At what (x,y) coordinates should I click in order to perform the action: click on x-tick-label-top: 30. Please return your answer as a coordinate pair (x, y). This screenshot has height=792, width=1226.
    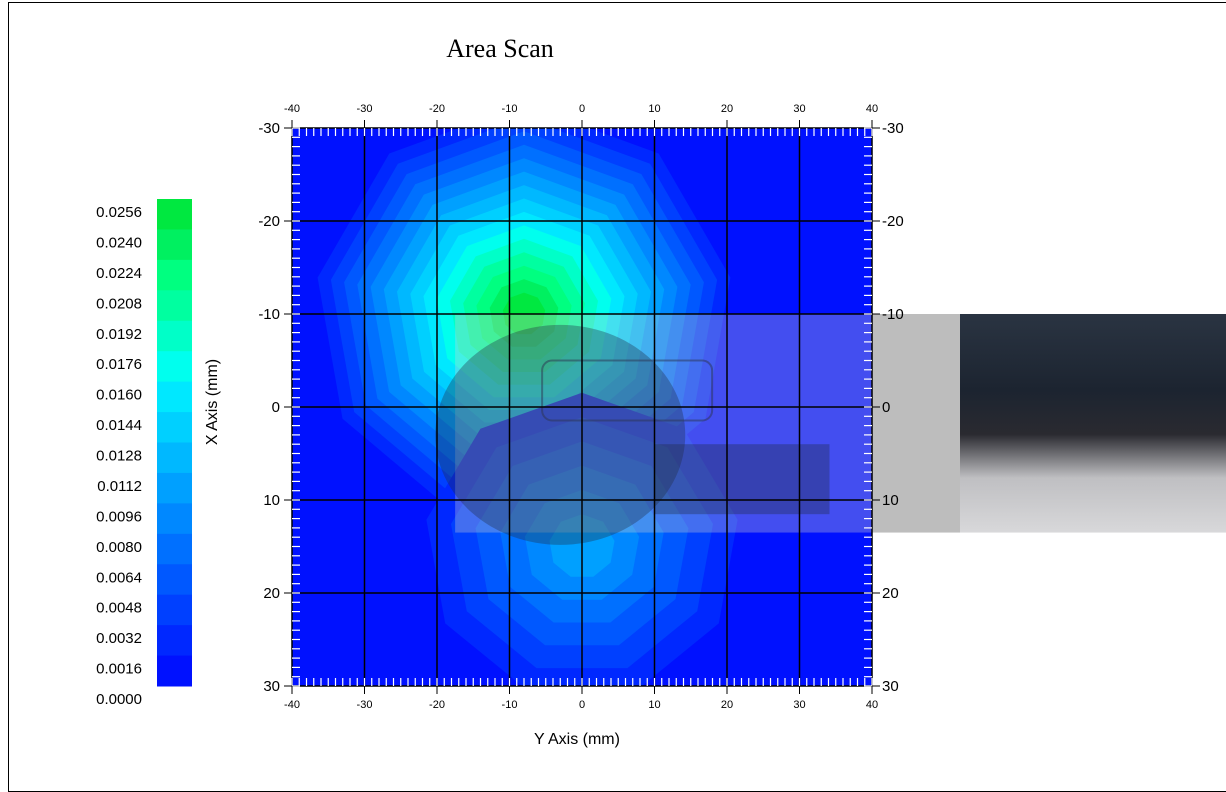
    Looking at the image, I should click on (799, 109).